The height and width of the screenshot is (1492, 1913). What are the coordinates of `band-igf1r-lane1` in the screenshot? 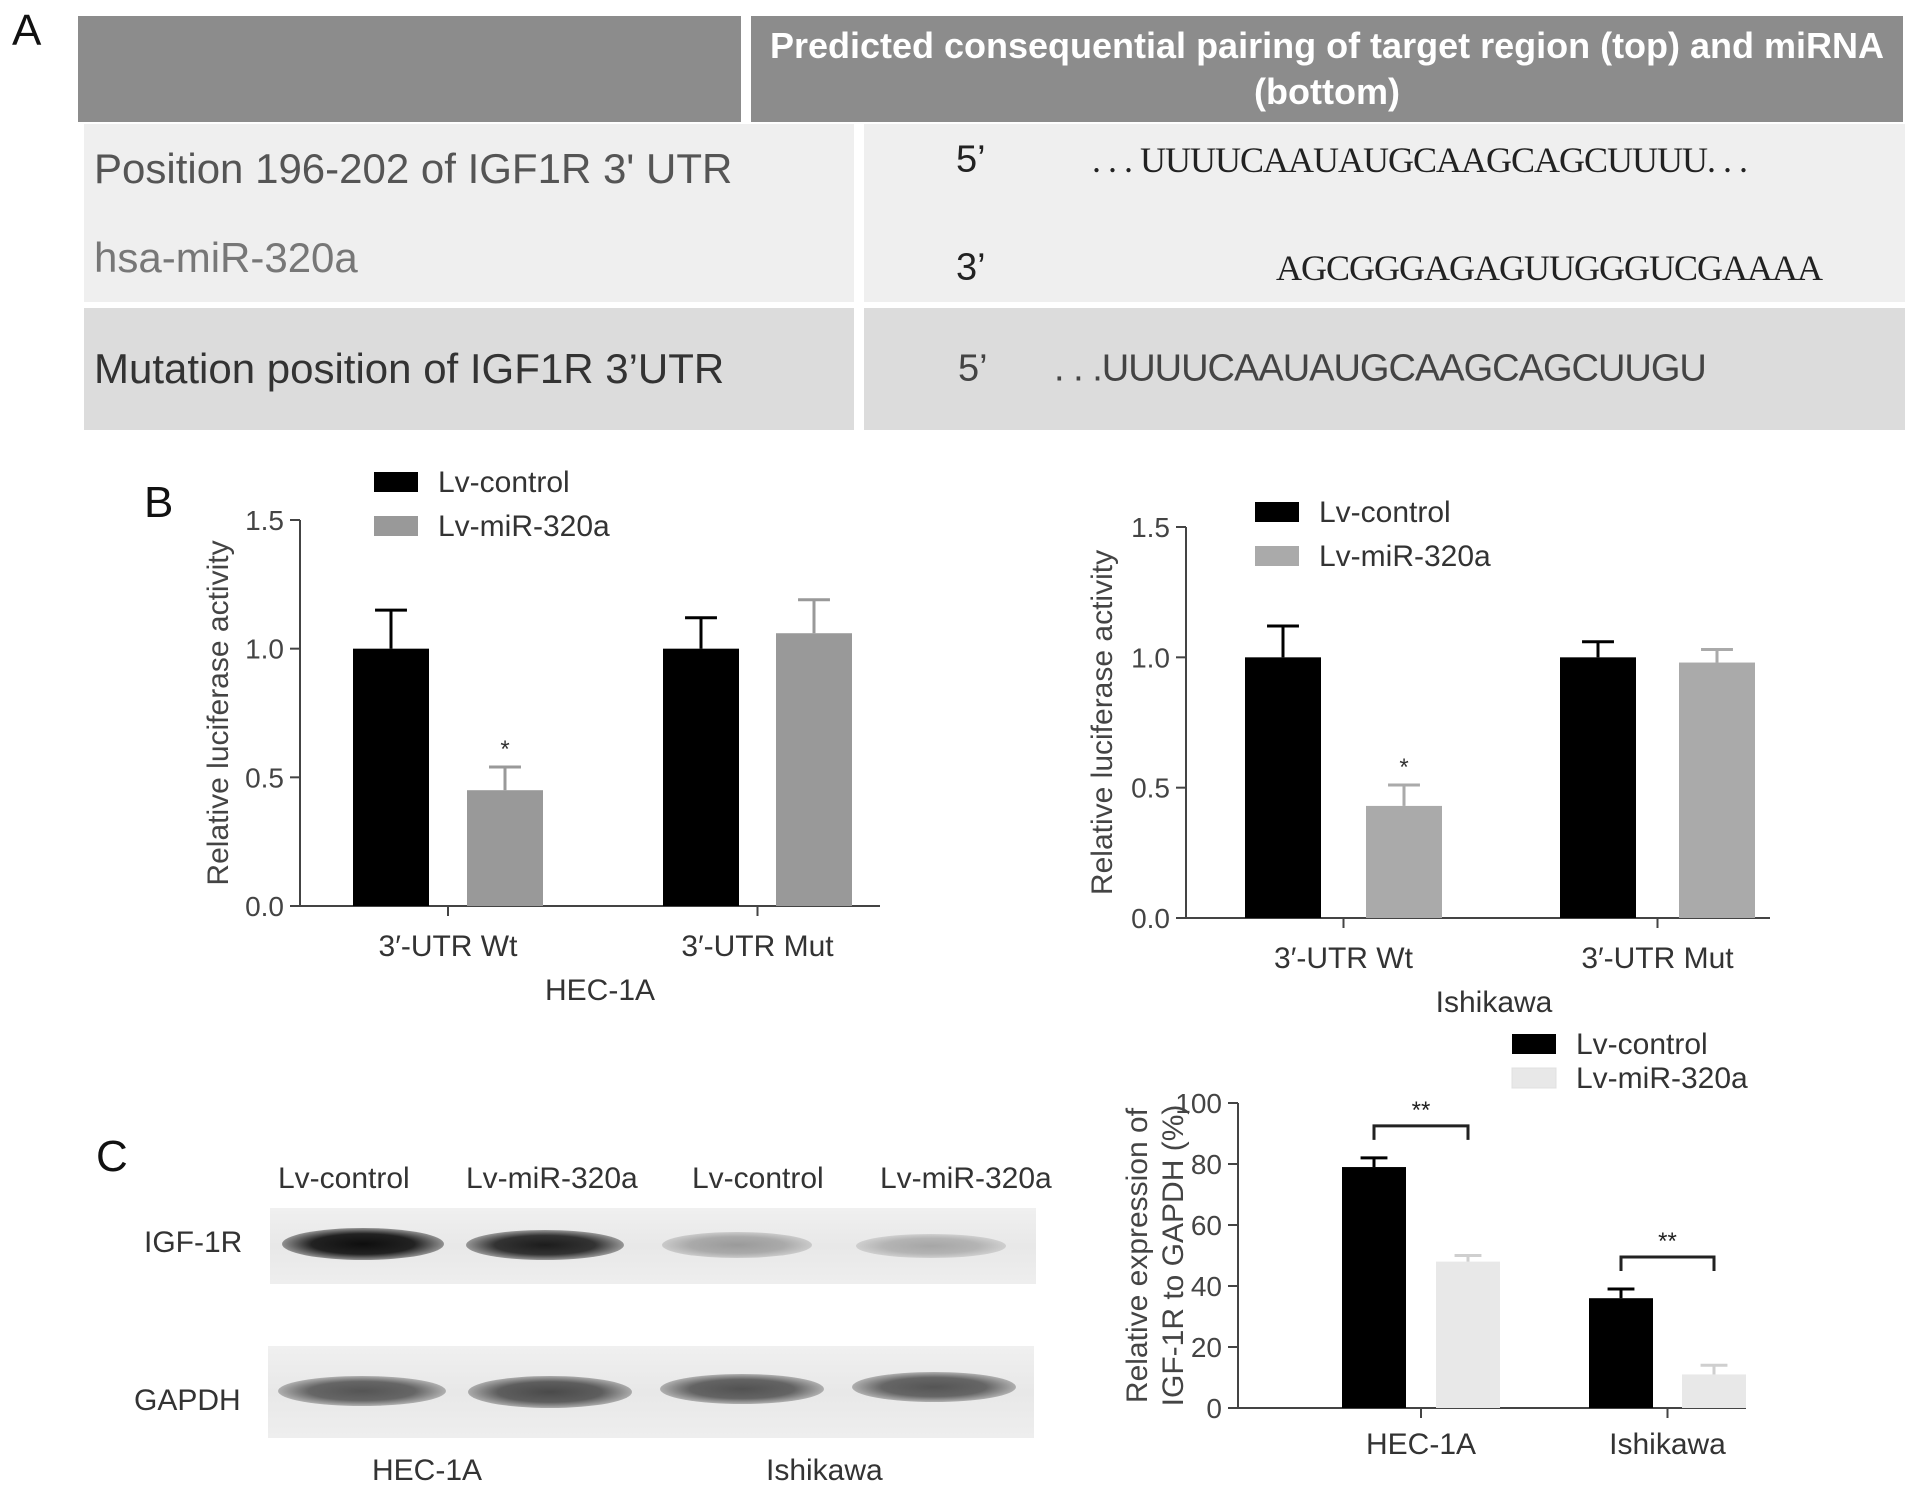 It's located at (363, 1244).